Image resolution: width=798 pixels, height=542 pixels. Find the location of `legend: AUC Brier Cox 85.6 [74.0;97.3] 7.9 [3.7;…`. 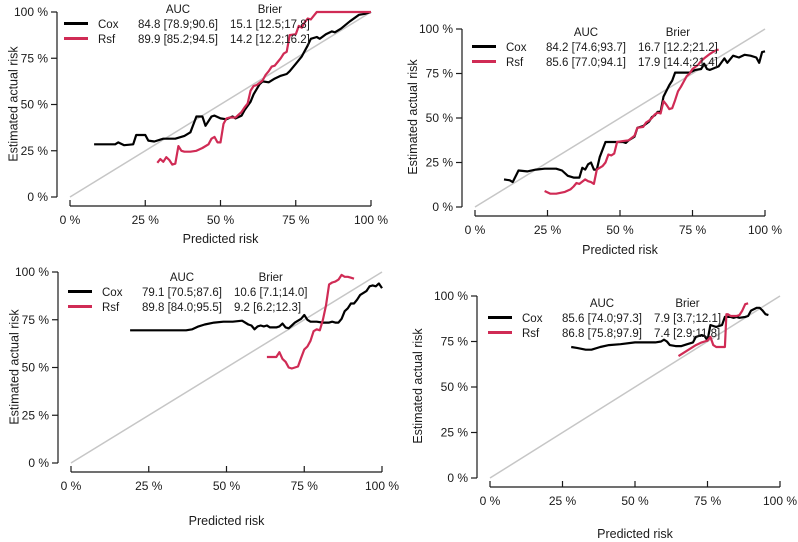

legend: AUC Brier Cox 85.6 [74.0;97.3] 7.9 [3.7;… is located at coordinates (604, 319).